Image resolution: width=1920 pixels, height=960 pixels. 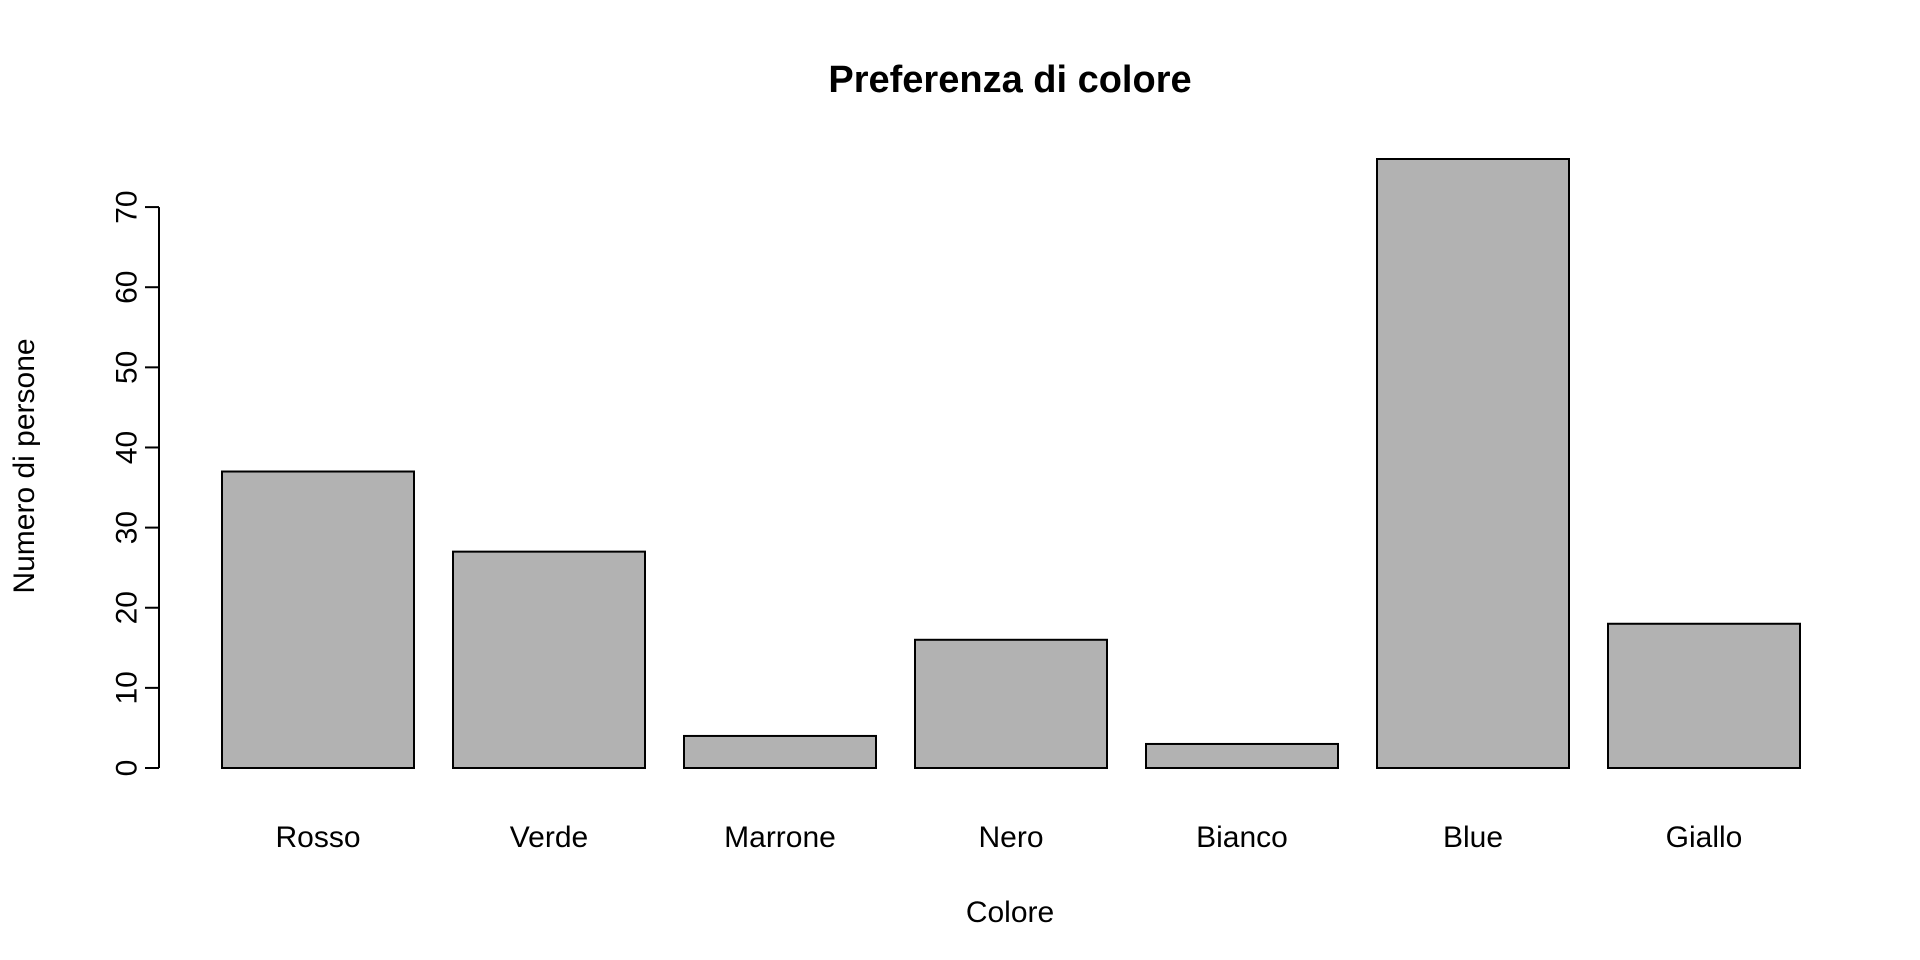 What do you see at coordinates (127, 447) in the screenshot?
I see `y-tick-label: 40` at bounding box center [127, 447].